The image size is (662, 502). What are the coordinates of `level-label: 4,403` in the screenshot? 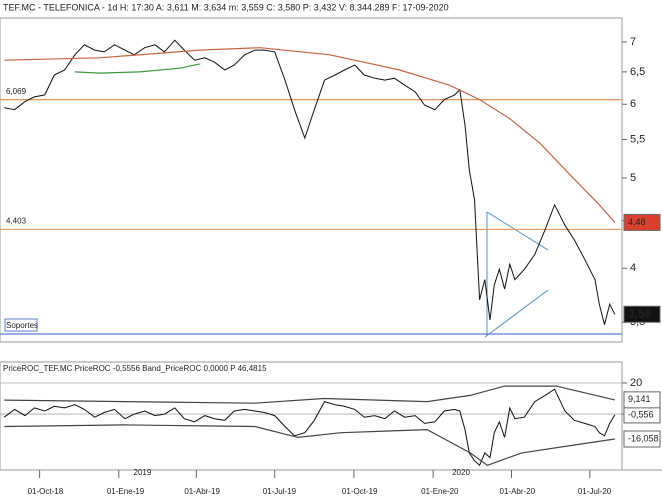 It's located at (16, 221).